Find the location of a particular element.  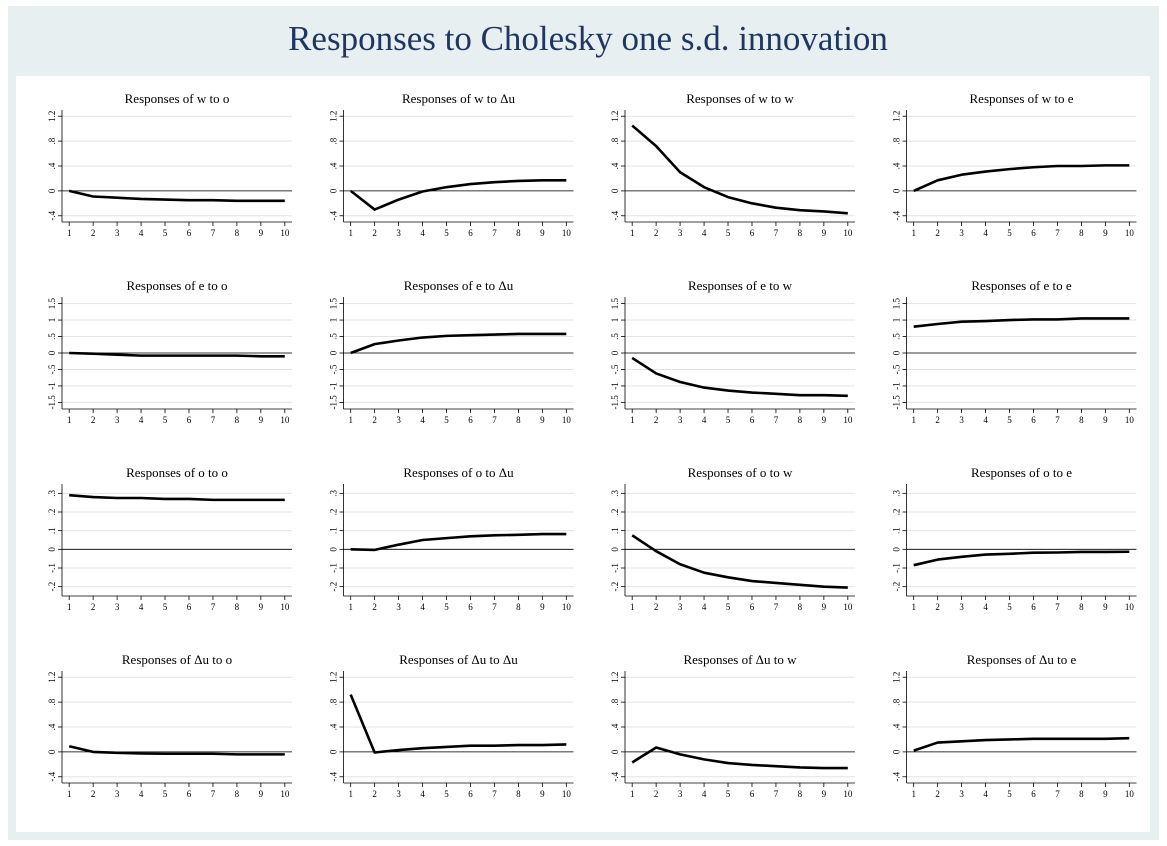

subplot-title: Responses of Δu to Δu is located at coordinates (458, 659).